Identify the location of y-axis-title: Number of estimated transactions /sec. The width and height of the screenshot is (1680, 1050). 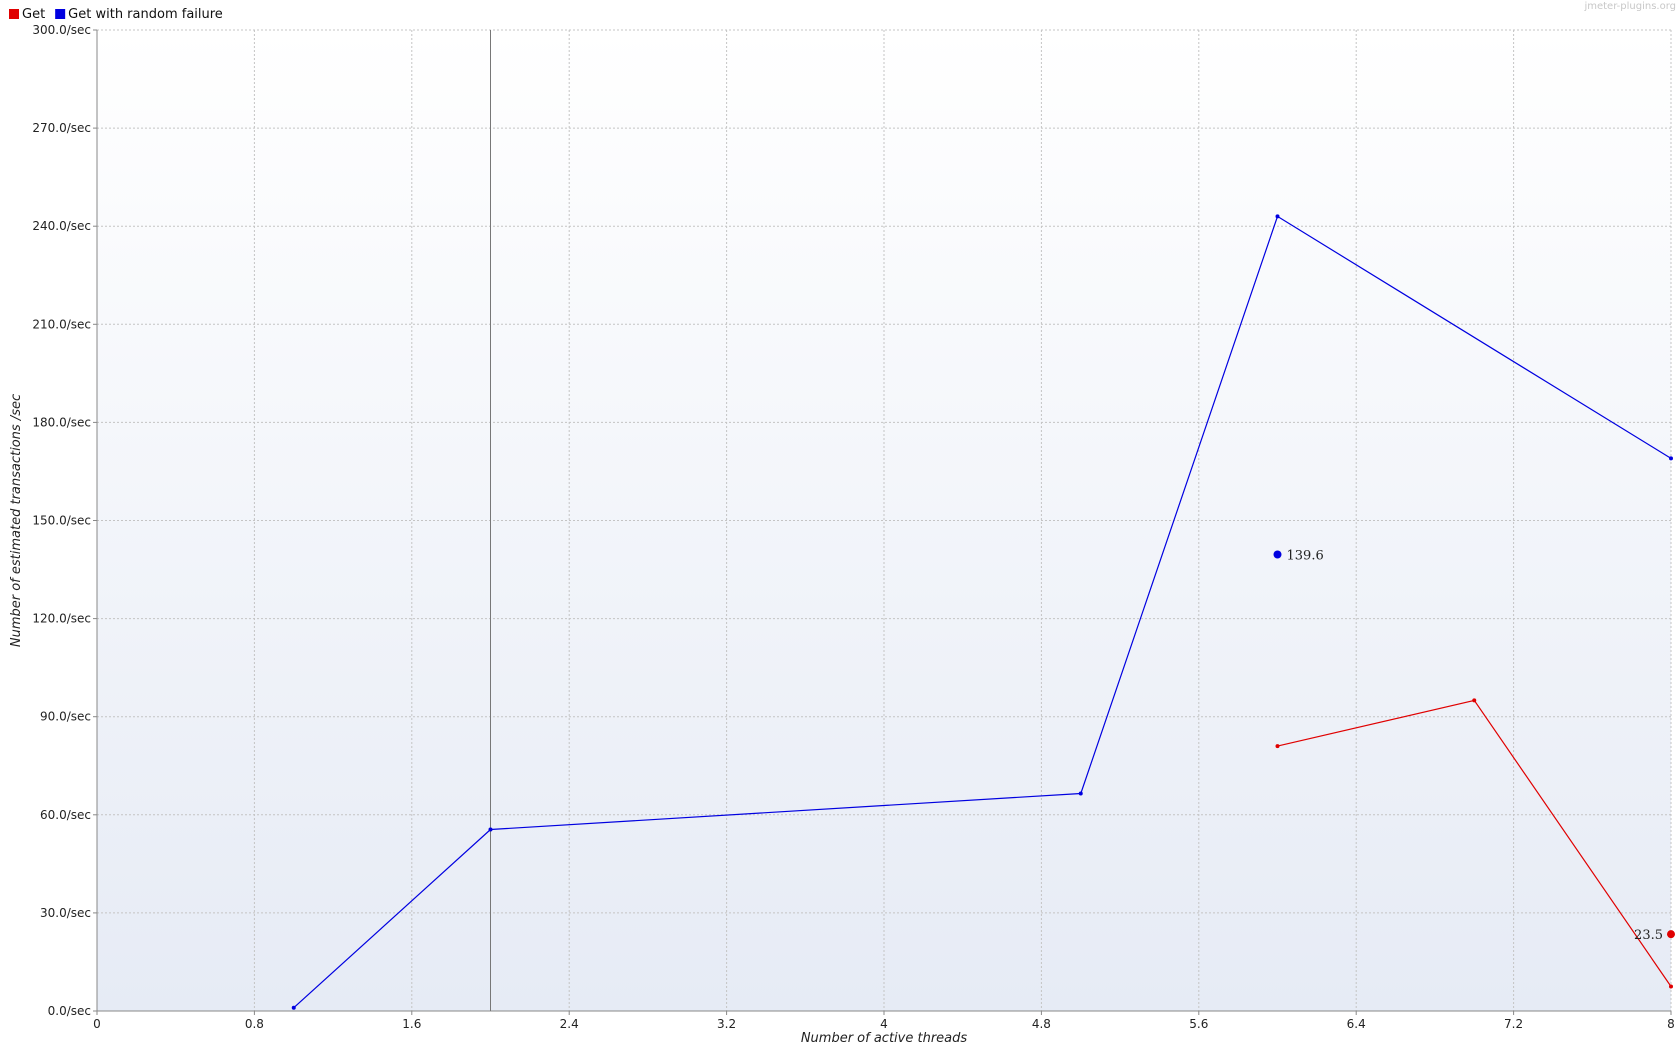
(16, 520).